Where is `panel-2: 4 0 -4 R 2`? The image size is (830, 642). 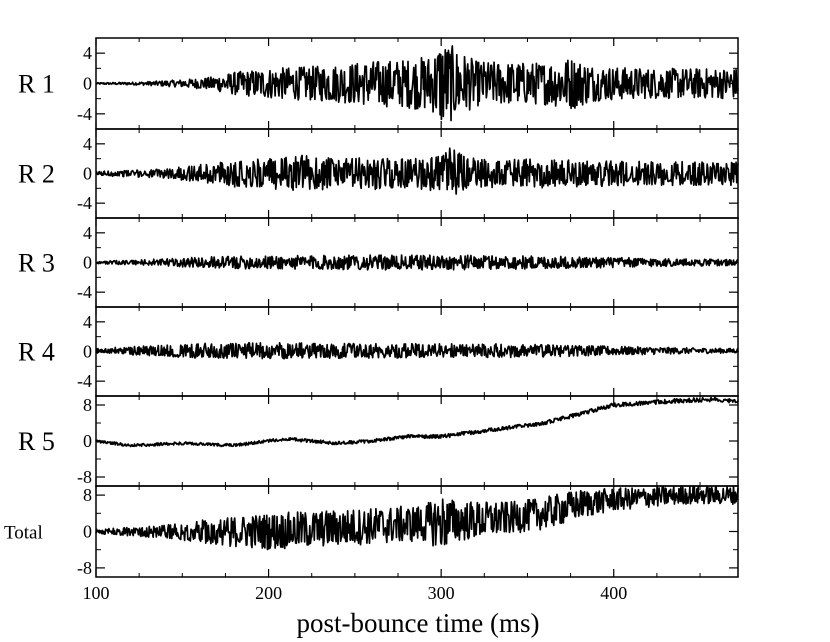 panel-2: 4 0 -4 R 2 is located at coordinates (378, 173).